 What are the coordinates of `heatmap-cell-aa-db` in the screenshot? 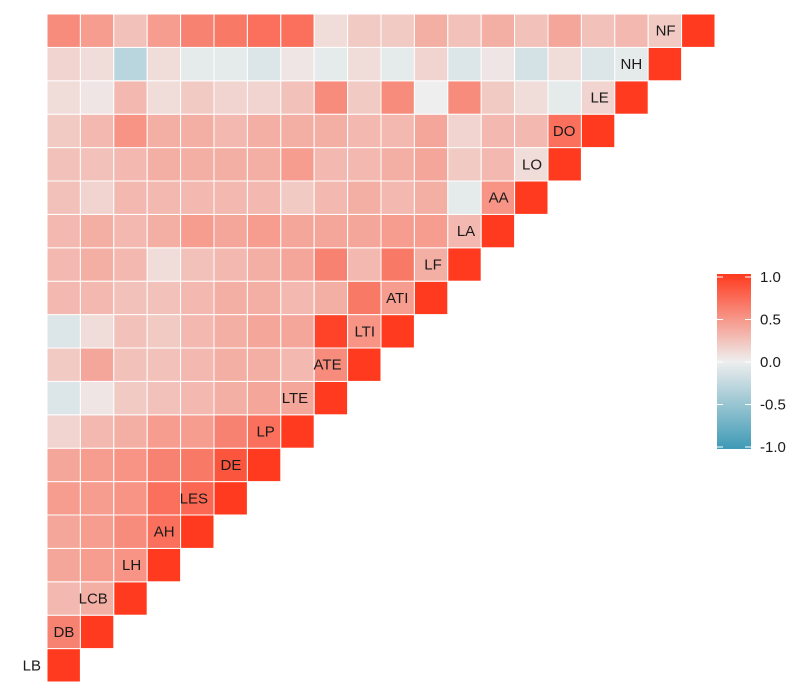 It's located at (97, 197).